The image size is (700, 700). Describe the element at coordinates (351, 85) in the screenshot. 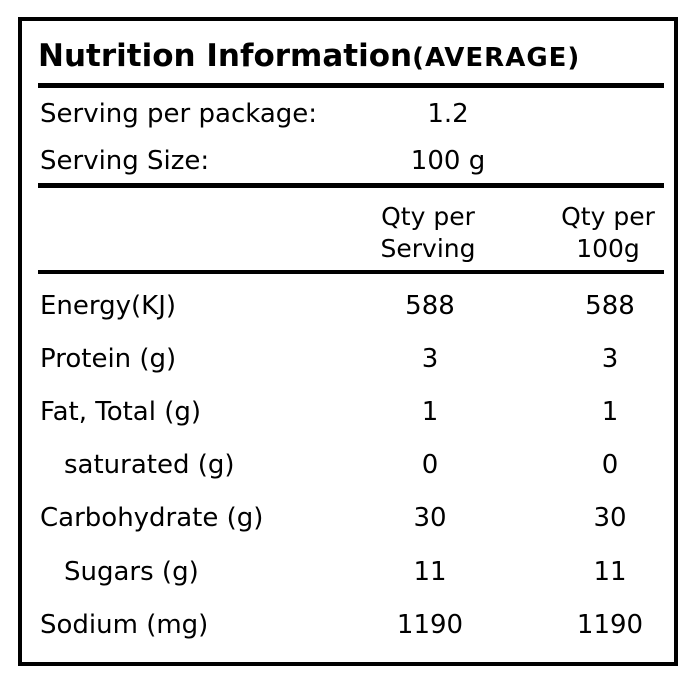

I see `title-divider` at that location.